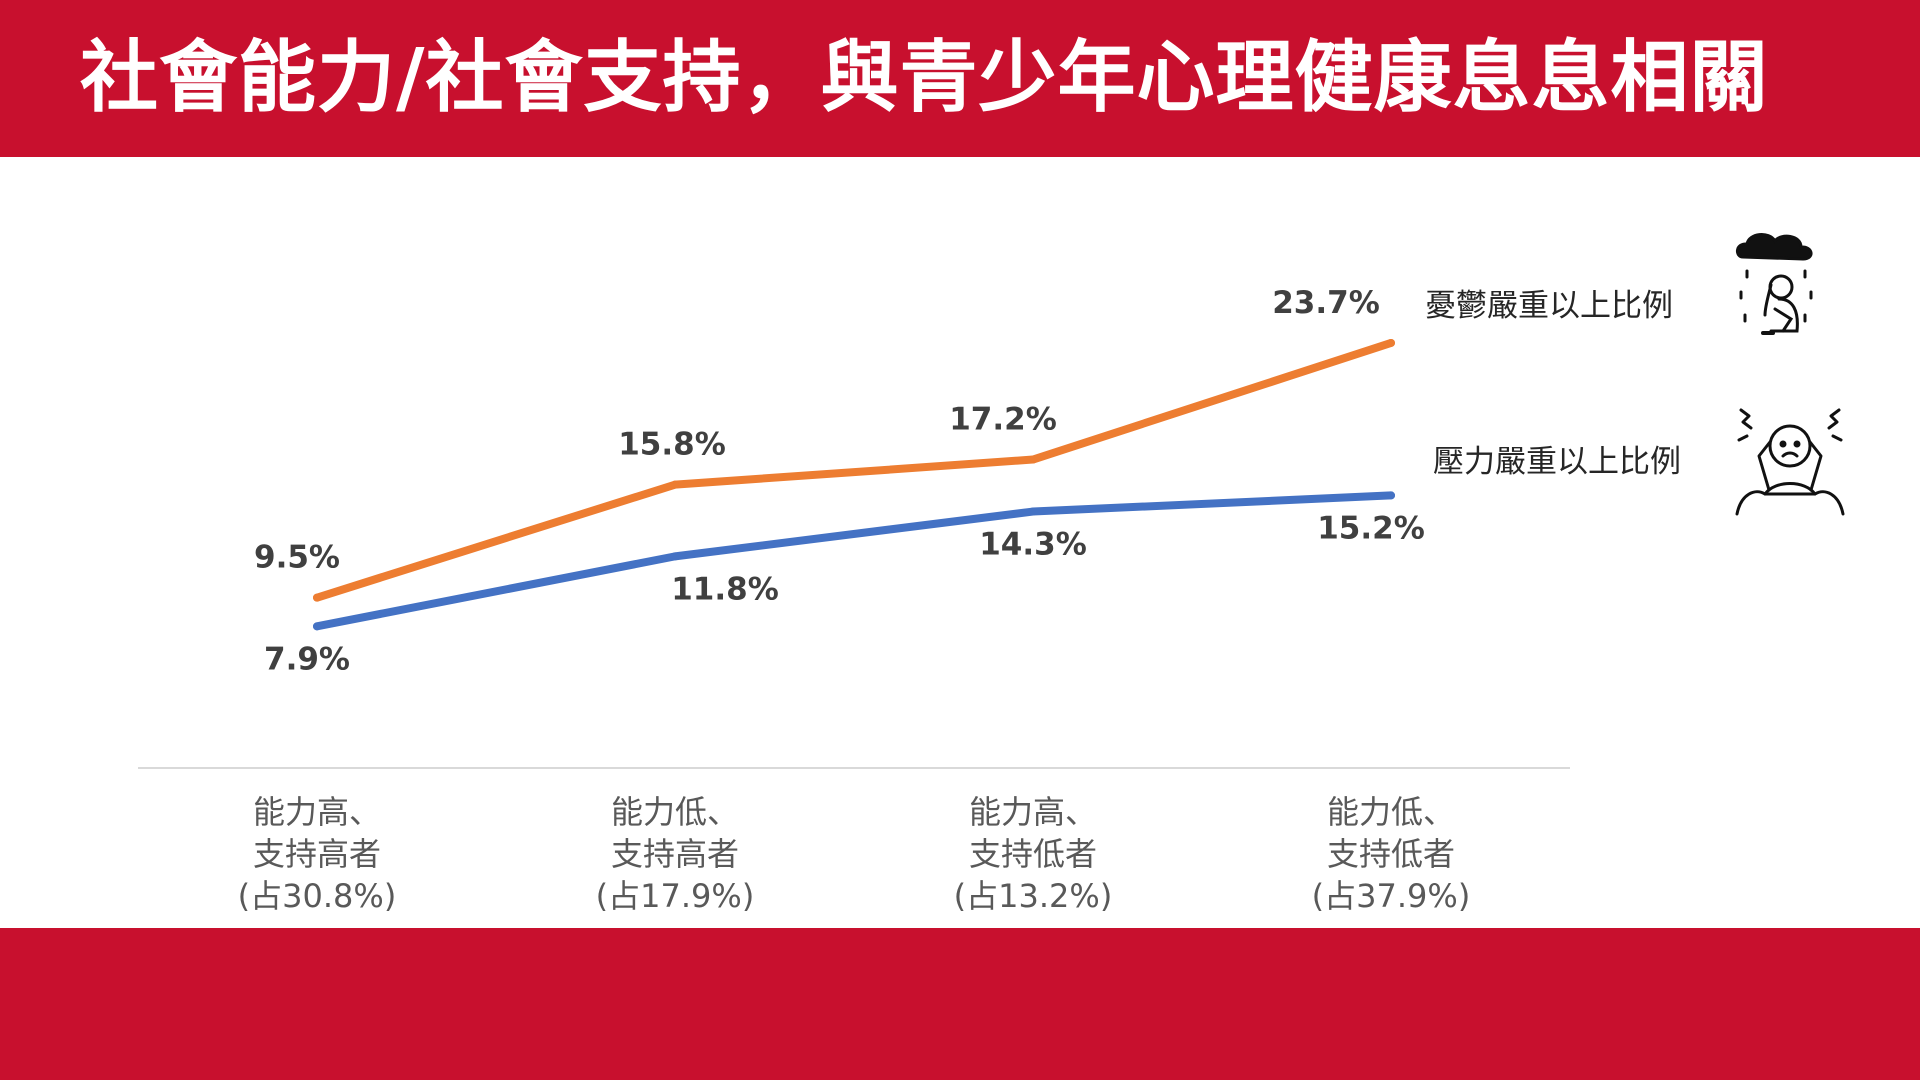 This screenshot has width=1920, height=1080. I want to click on legend: 憂鬱嚴重以上比例 壓力嚴重以上比例, so click(1635, 374).